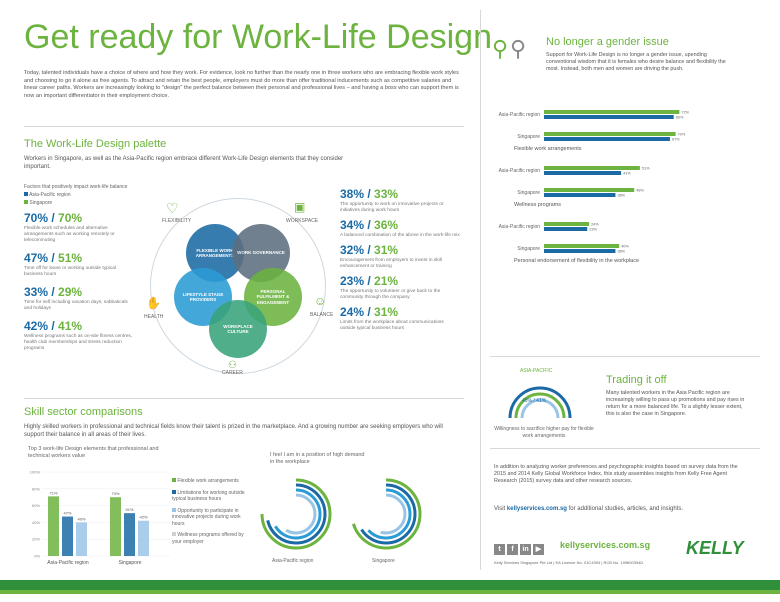 The image size is (780, 602). Describe the element at coordinates (715, 548) in the screenshot. I see `kelly-logo: KELLY` at that location.